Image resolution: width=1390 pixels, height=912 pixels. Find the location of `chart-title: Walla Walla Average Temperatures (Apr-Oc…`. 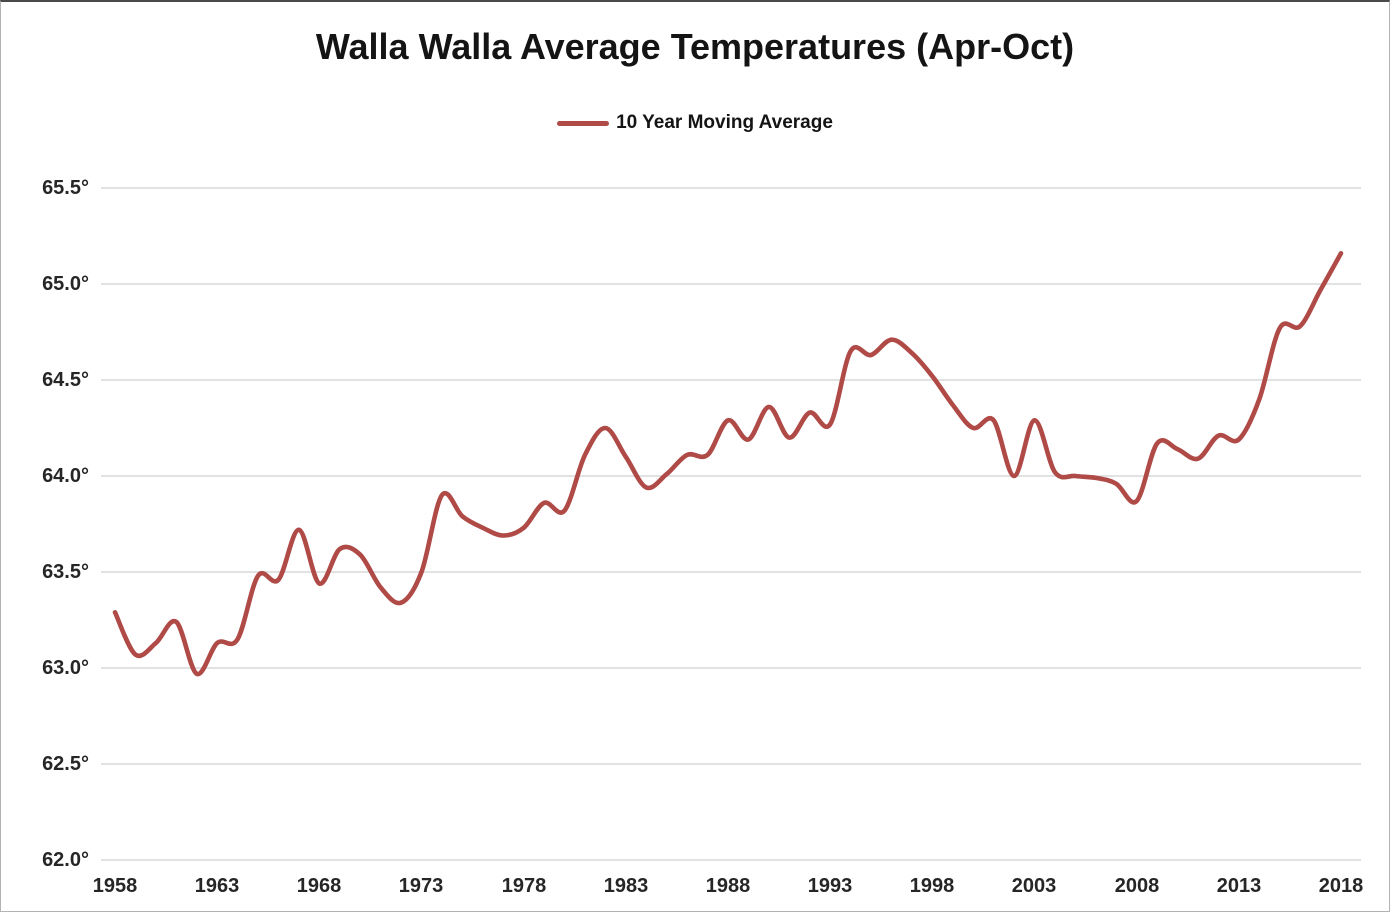

chart-title: Walla Walla Average Temperatures (Apr-Oc… is located at coordinates (695, 46).